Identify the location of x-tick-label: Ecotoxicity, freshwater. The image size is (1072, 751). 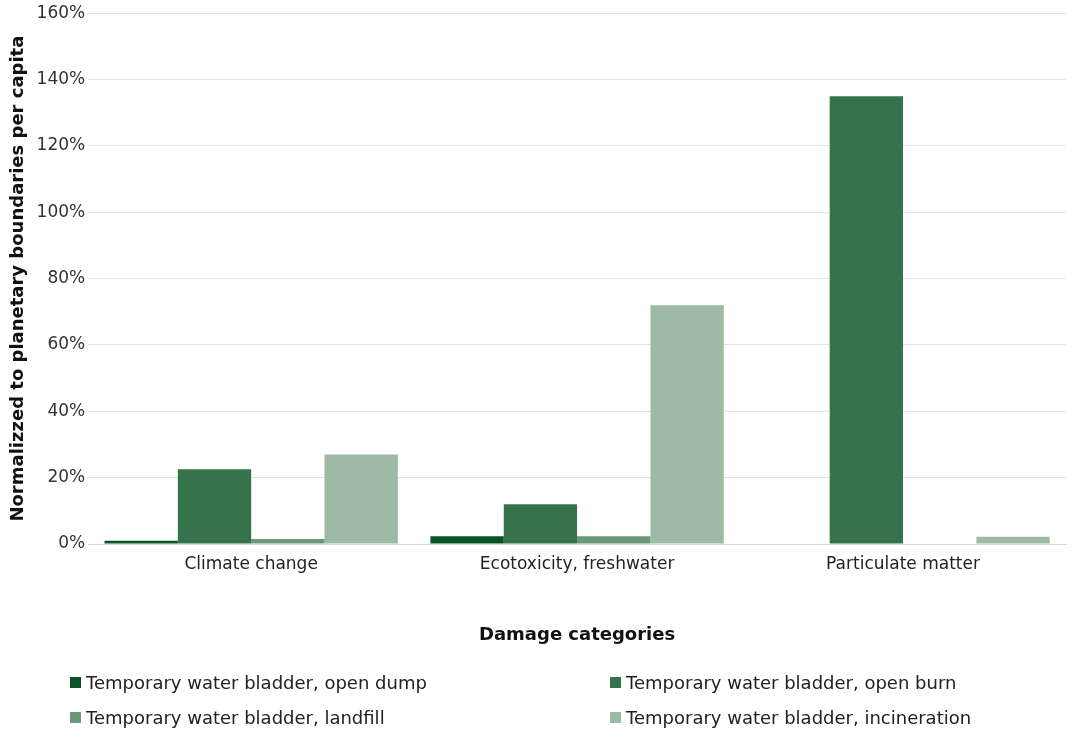
(577, 562).